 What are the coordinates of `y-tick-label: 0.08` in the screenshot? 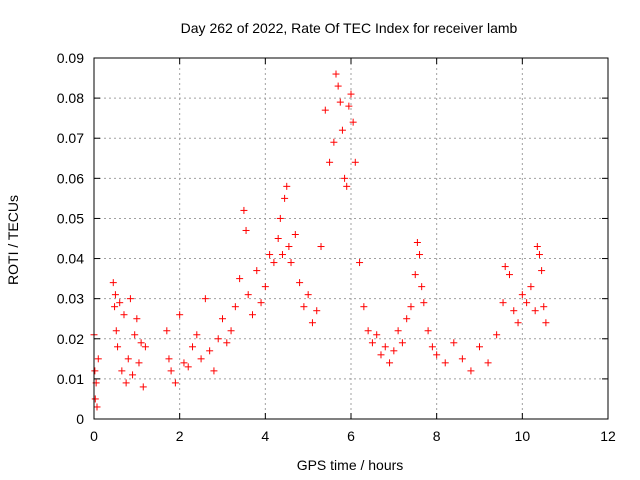 It's located at (70, 98).